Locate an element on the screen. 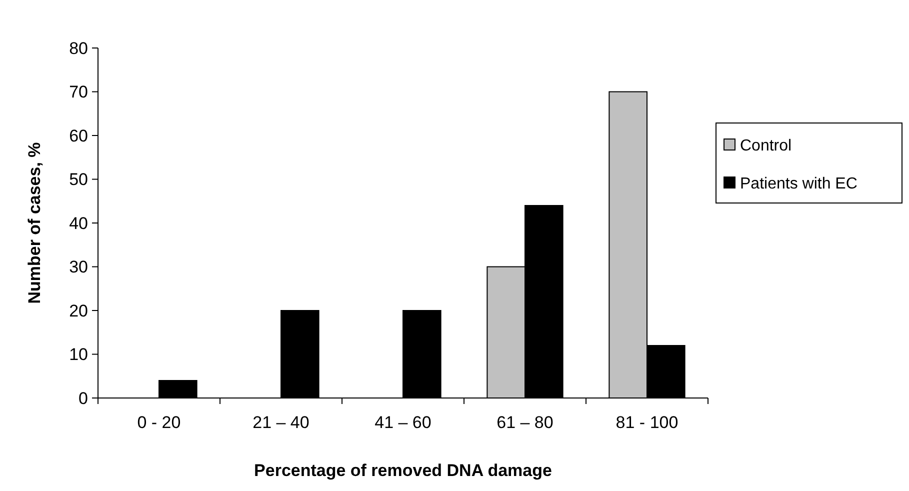 This screenshot has width=909, height=491. y-tick-label: 10 is located at coordinates (78, 354).